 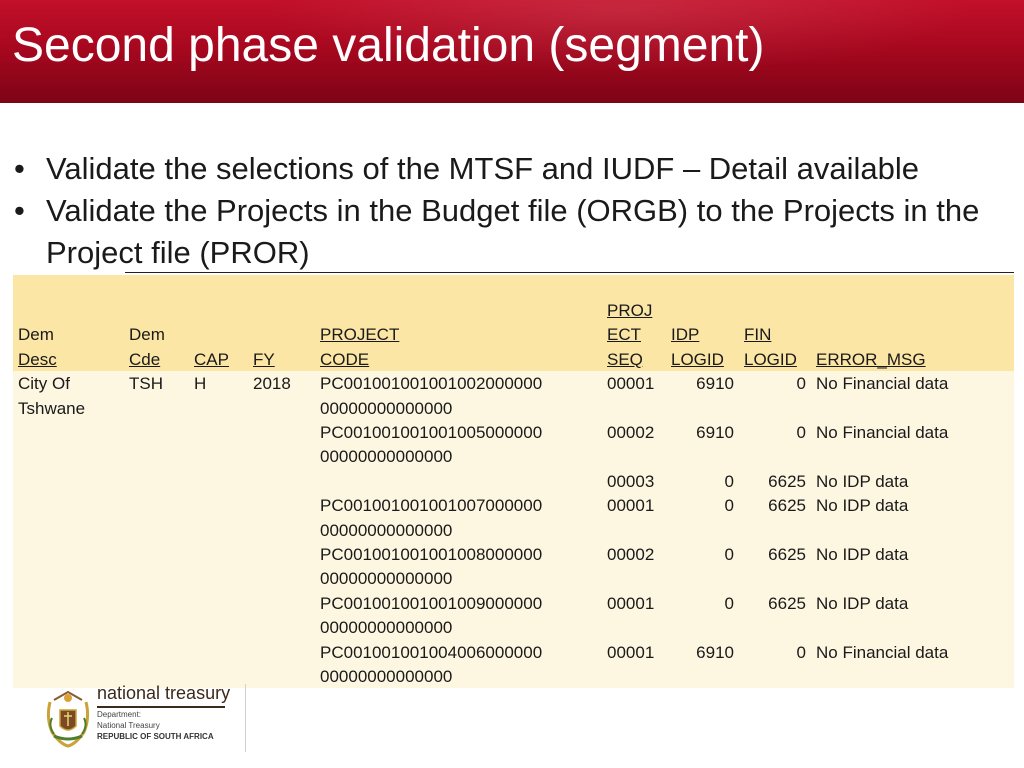 I want to click on header-idp-logid: IDP LOGID, so click(x=697, y=347).